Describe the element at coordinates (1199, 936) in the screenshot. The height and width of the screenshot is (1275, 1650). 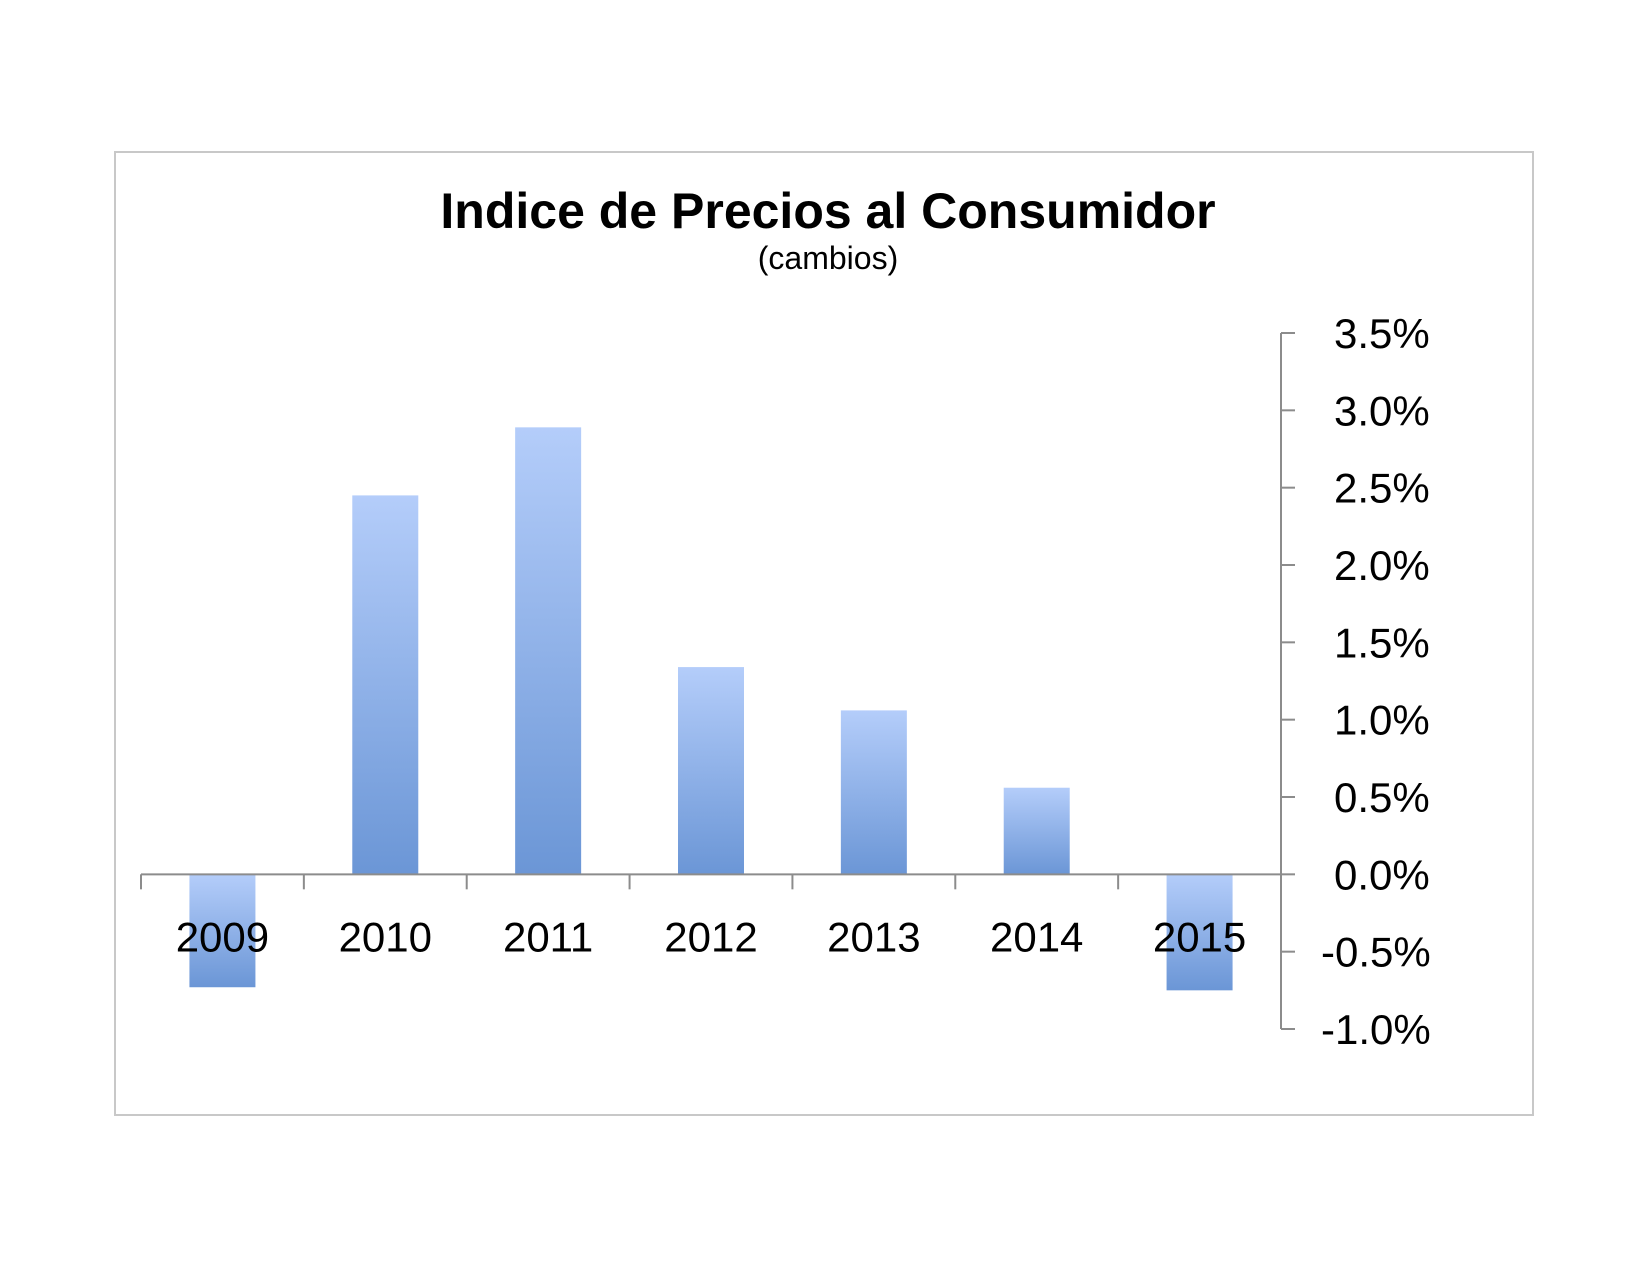
I see `x-tick-label: 2015` at that location.